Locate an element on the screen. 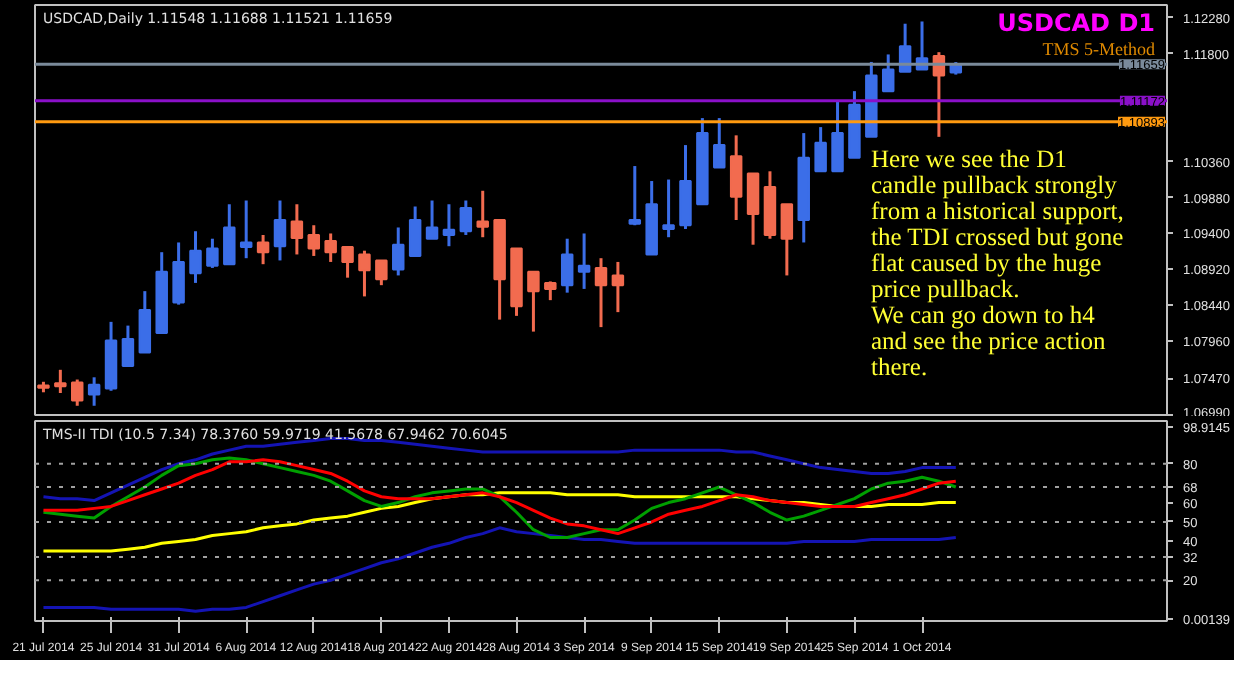 The width and height of the screenshot is (1250, 674). text: Here we see the D1 candle pullback strongly from a historical support, the TDI crossed but gone flat caused by the huge price pullback. We can go down to h4 and see the price action there. is located at coordinates (997, 263).